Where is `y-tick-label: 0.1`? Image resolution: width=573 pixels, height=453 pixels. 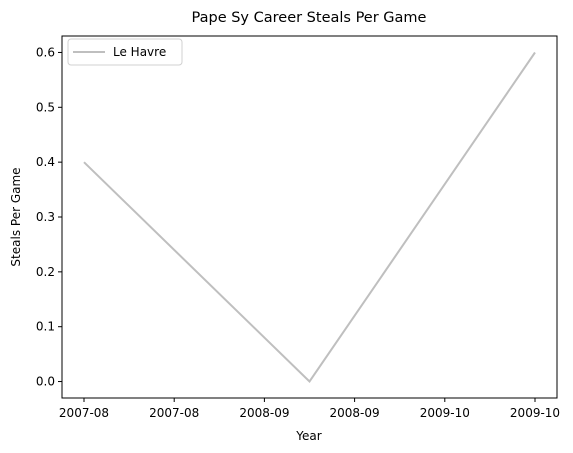
y-tick-label: 0.1 is located at coordinates (45, 327).